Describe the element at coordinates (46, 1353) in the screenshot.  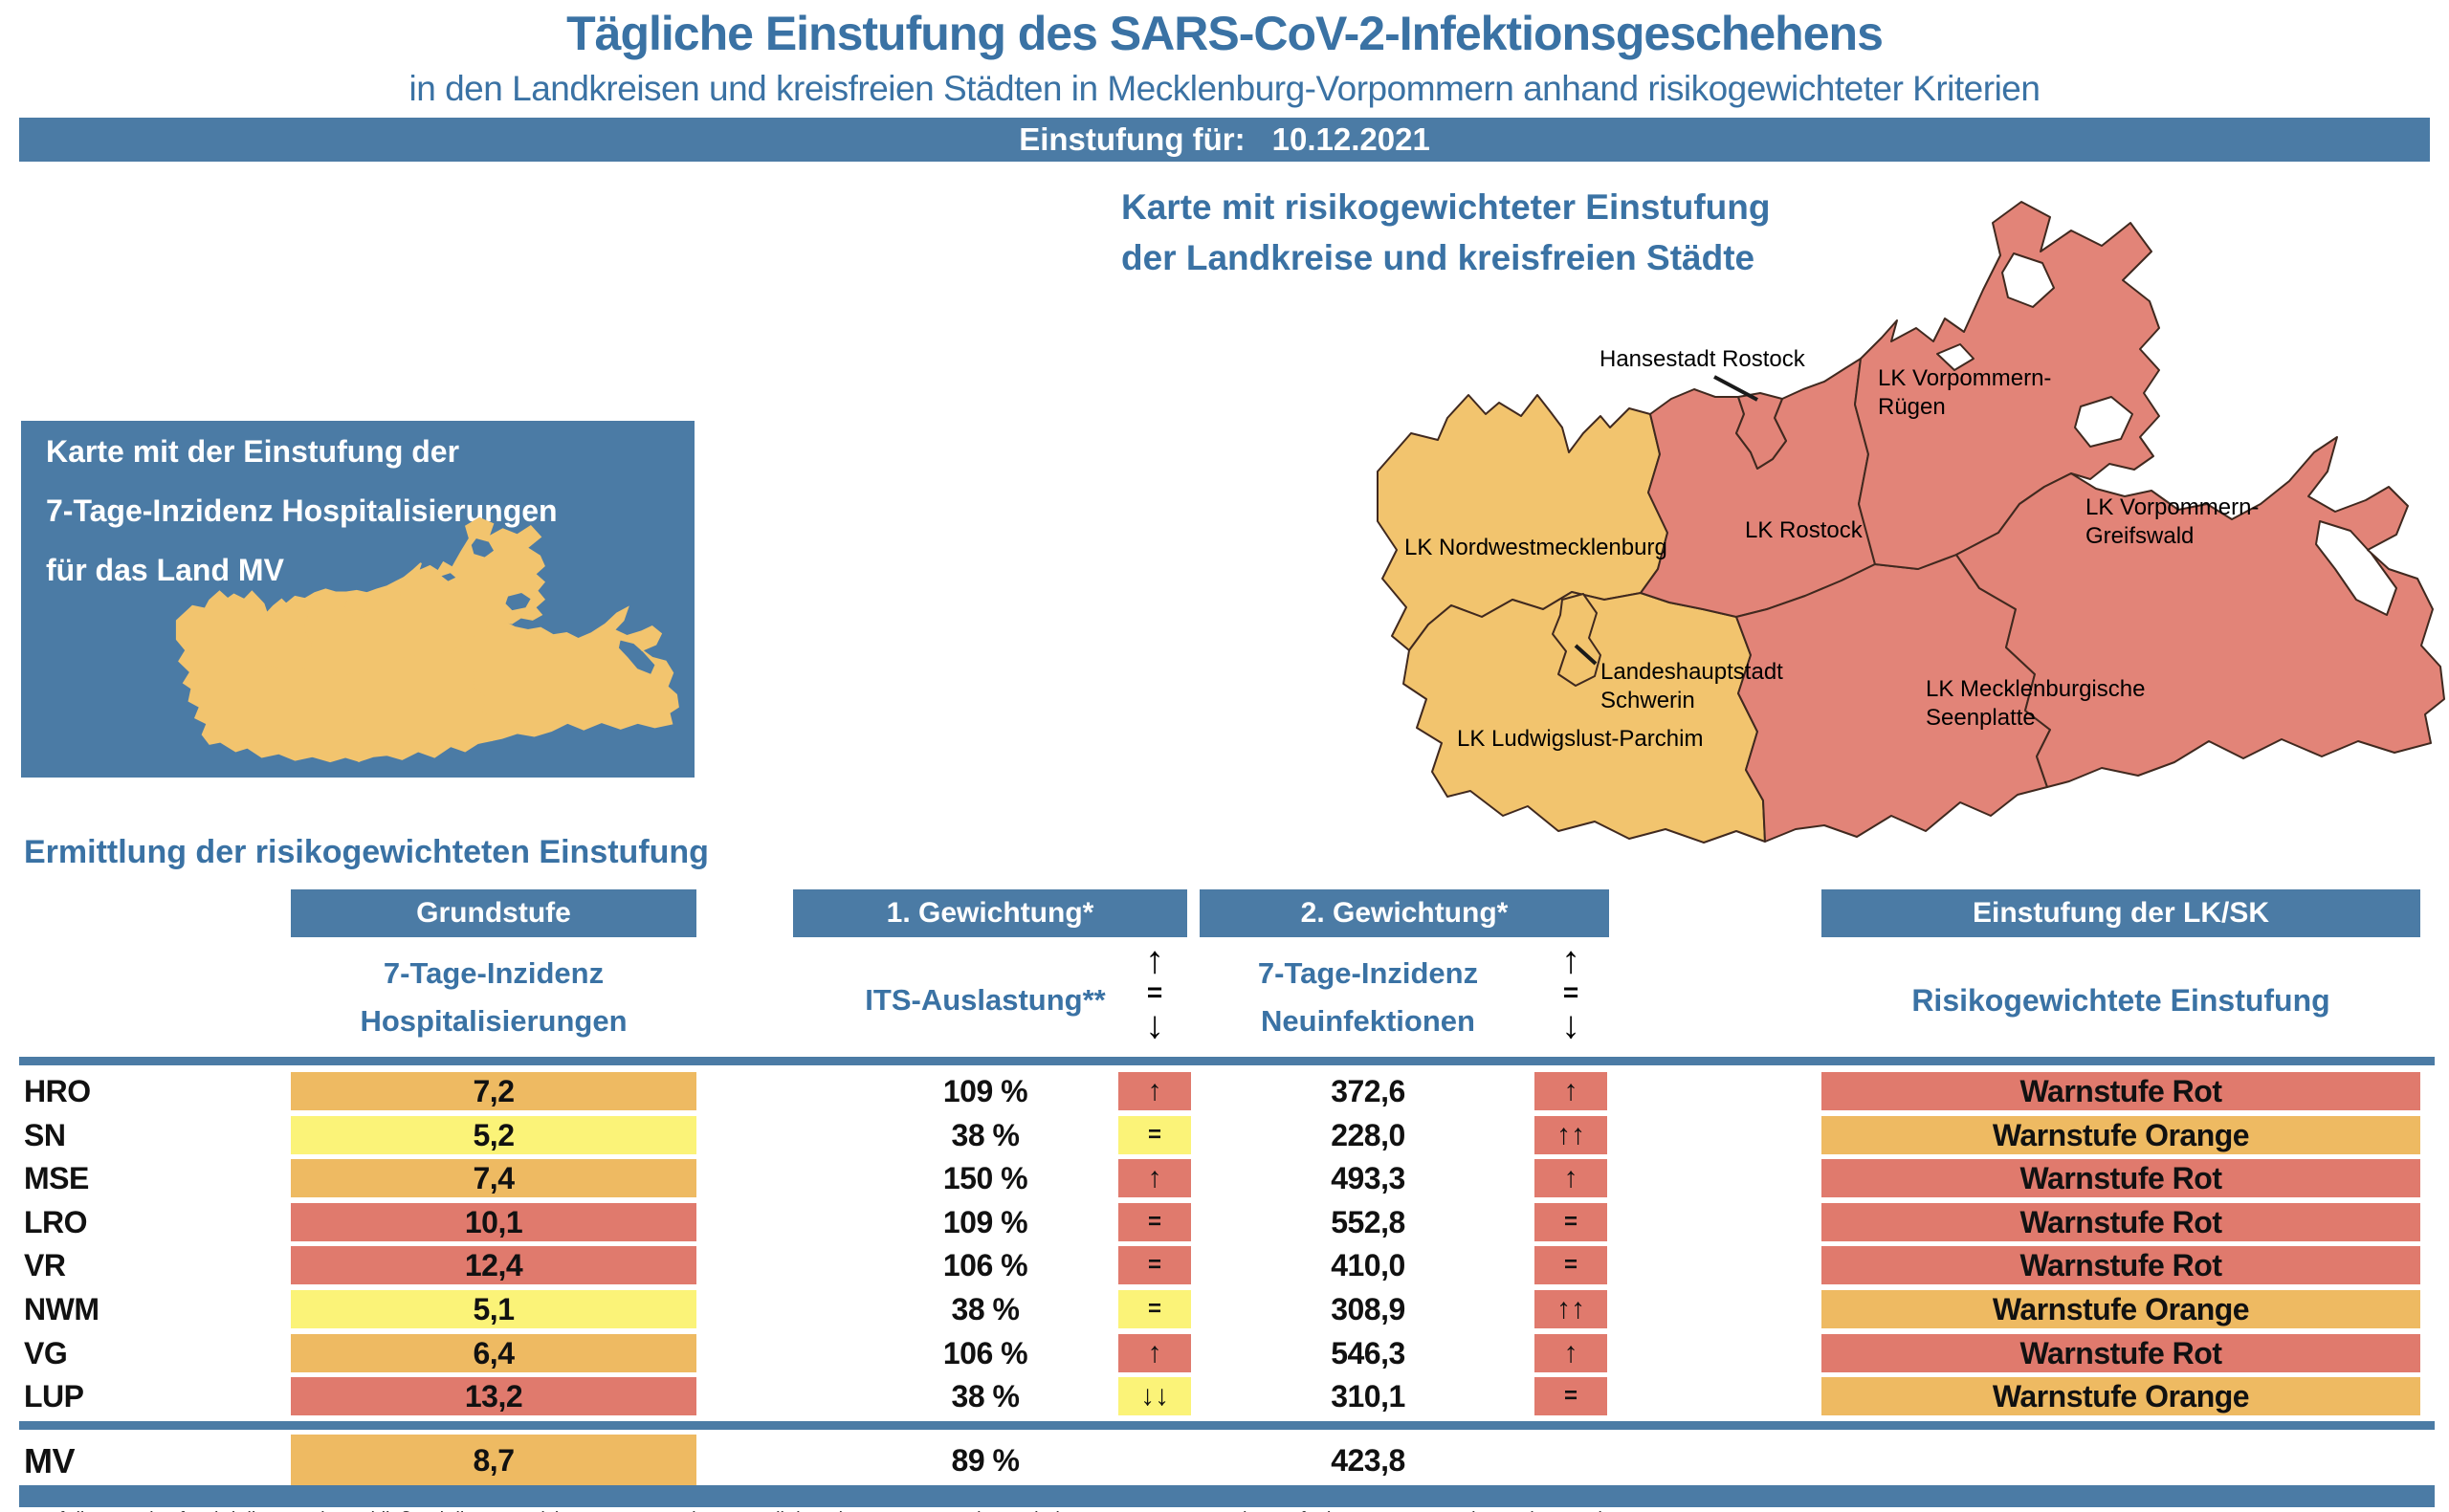
I see `row-label-VG: VG` at that location.